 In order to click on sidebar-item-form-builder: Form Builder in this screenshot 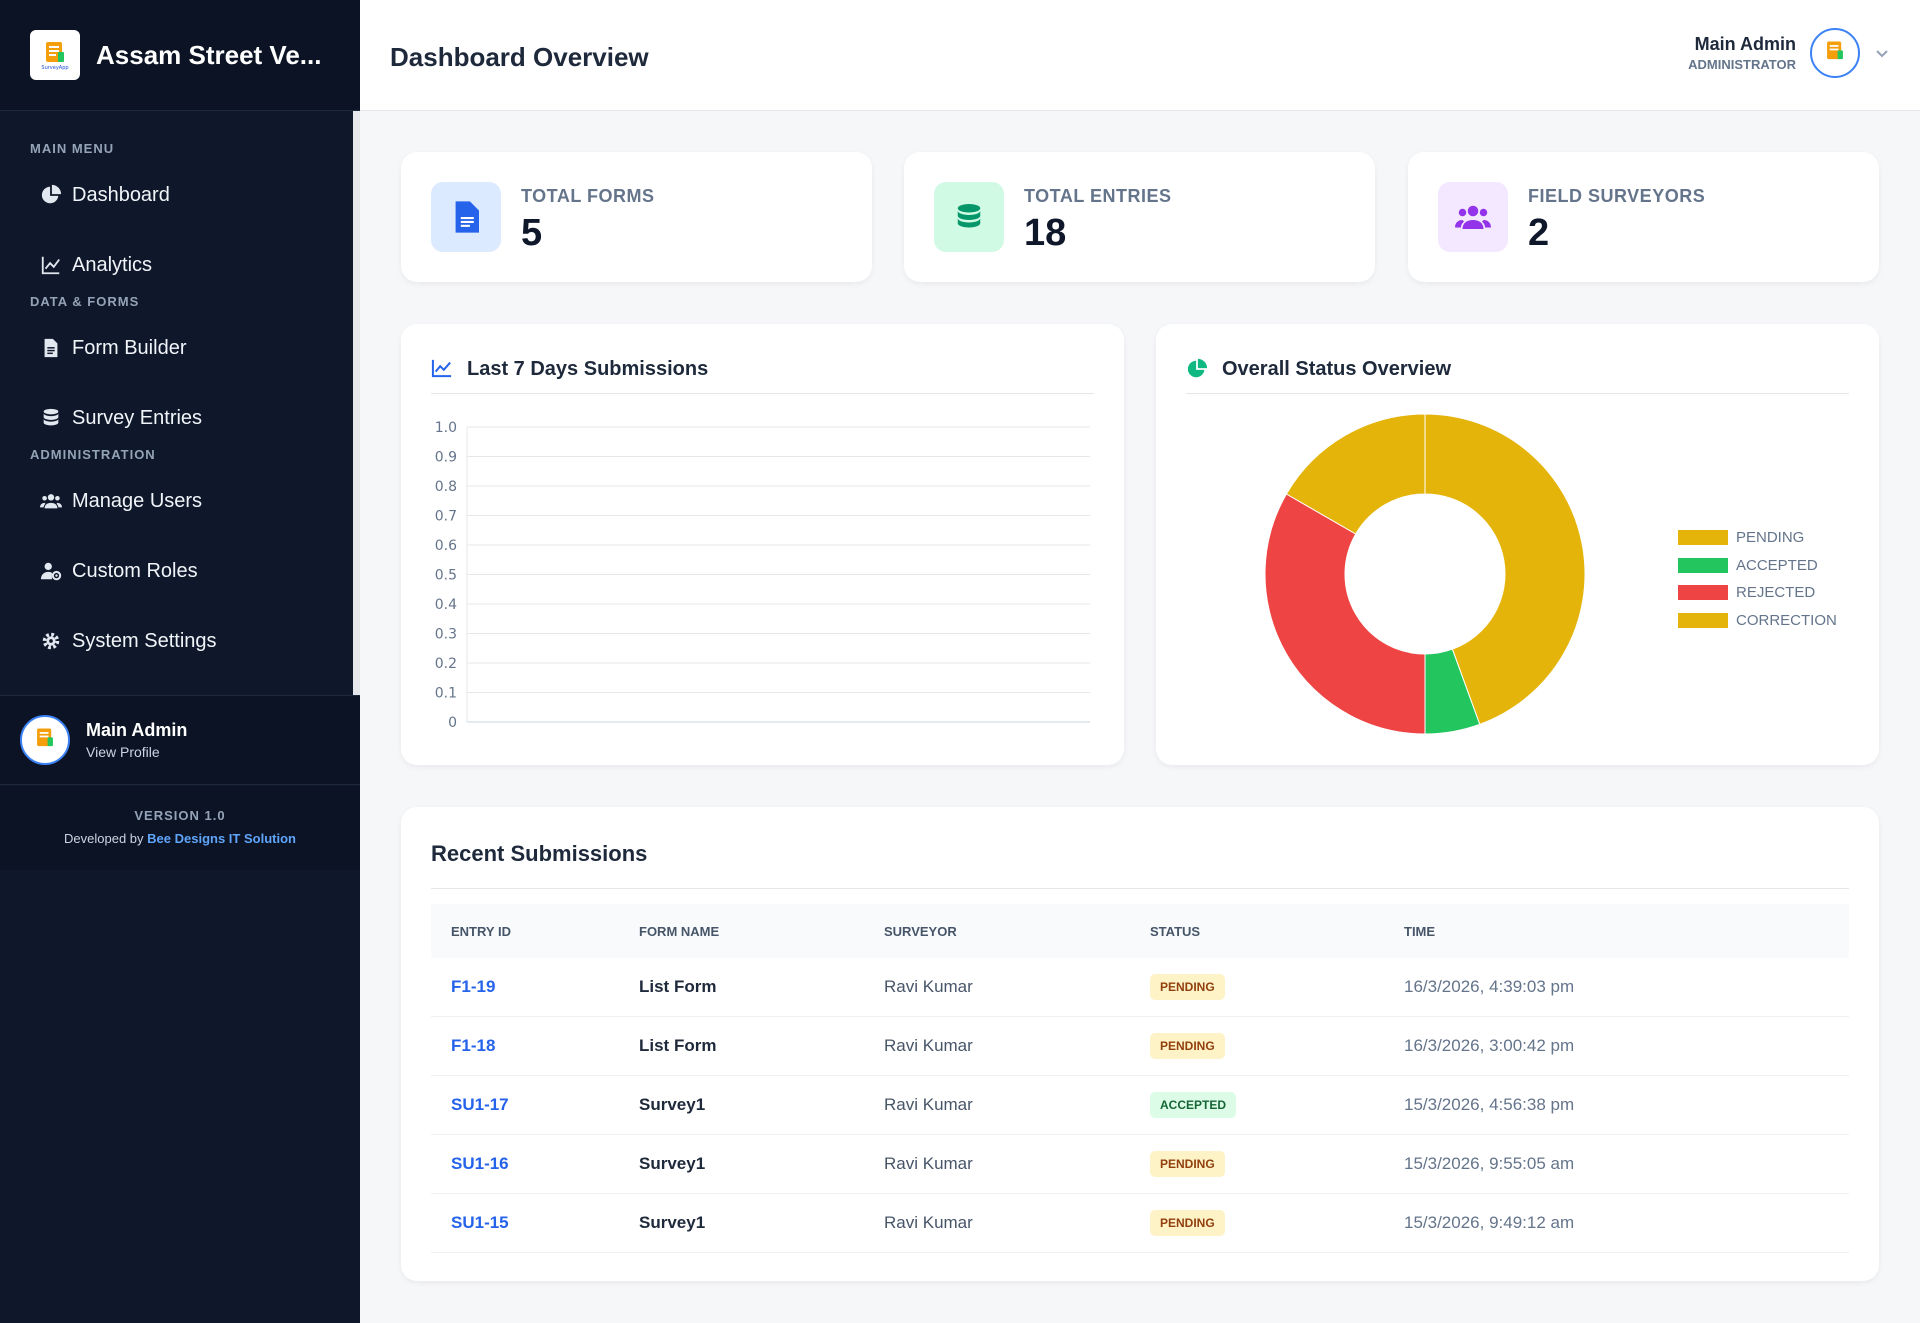, I will do `click(176, 348)`.